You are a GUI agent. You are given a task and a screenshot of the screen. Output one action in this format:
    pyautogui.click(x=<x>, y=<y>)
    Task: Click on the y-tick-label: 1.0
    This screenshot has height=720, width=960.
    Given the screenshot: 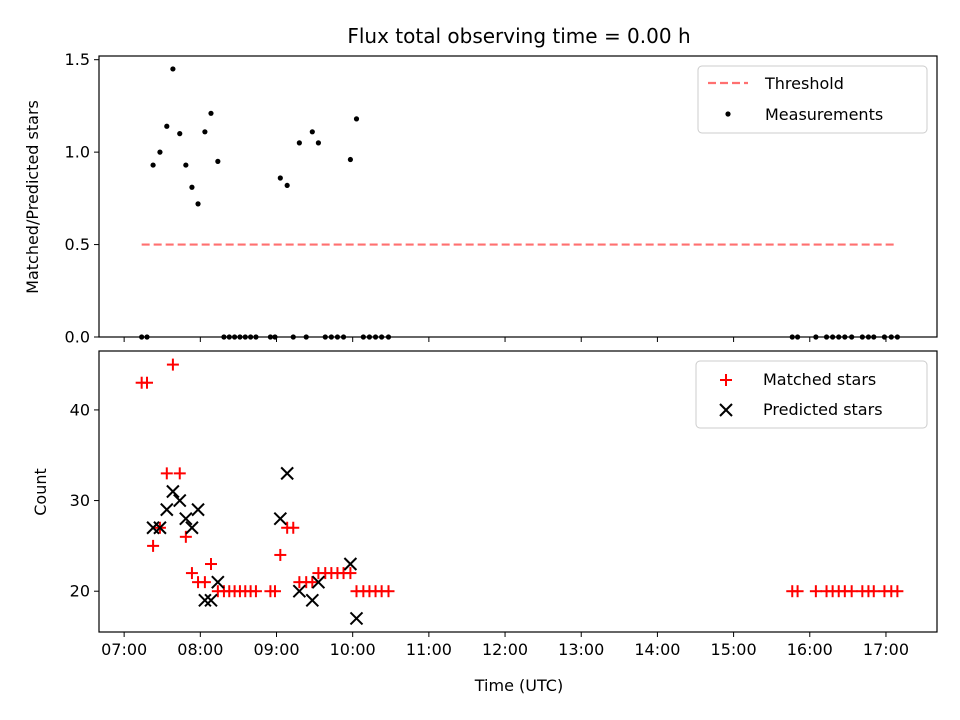 What is the action you would take?
    pyautogui.click(x=77, y=152)
    